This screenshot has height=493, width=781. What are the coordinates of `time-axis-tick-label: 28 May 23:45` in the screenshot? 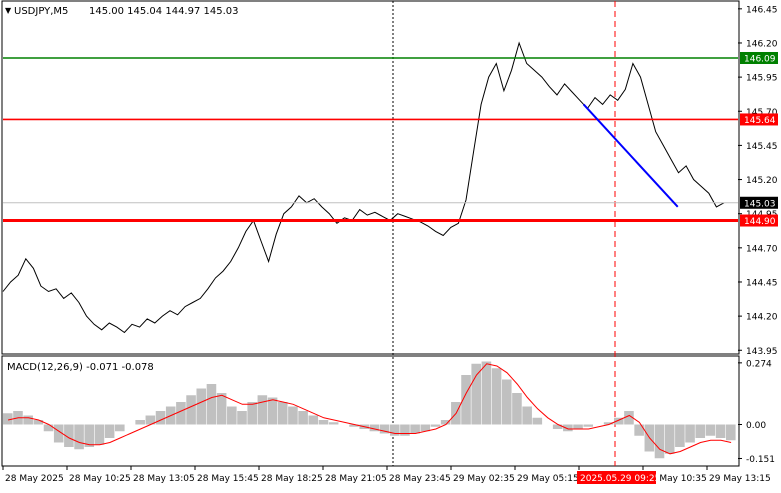 It's located at (420, 479).